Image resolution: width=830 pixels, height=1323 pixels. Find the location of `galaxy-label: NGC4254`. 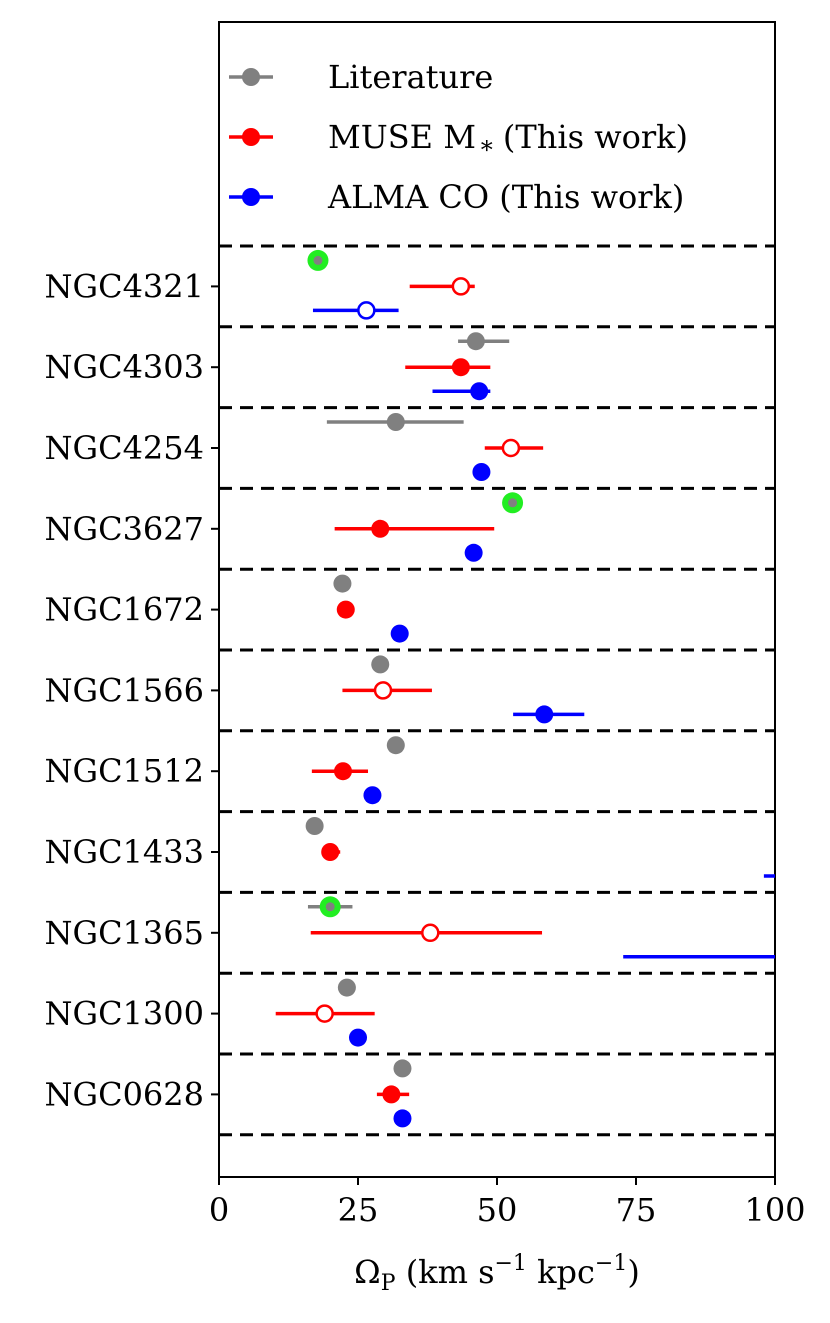

galaxy-label: NGC4254 is located at coordinates (124, 448).